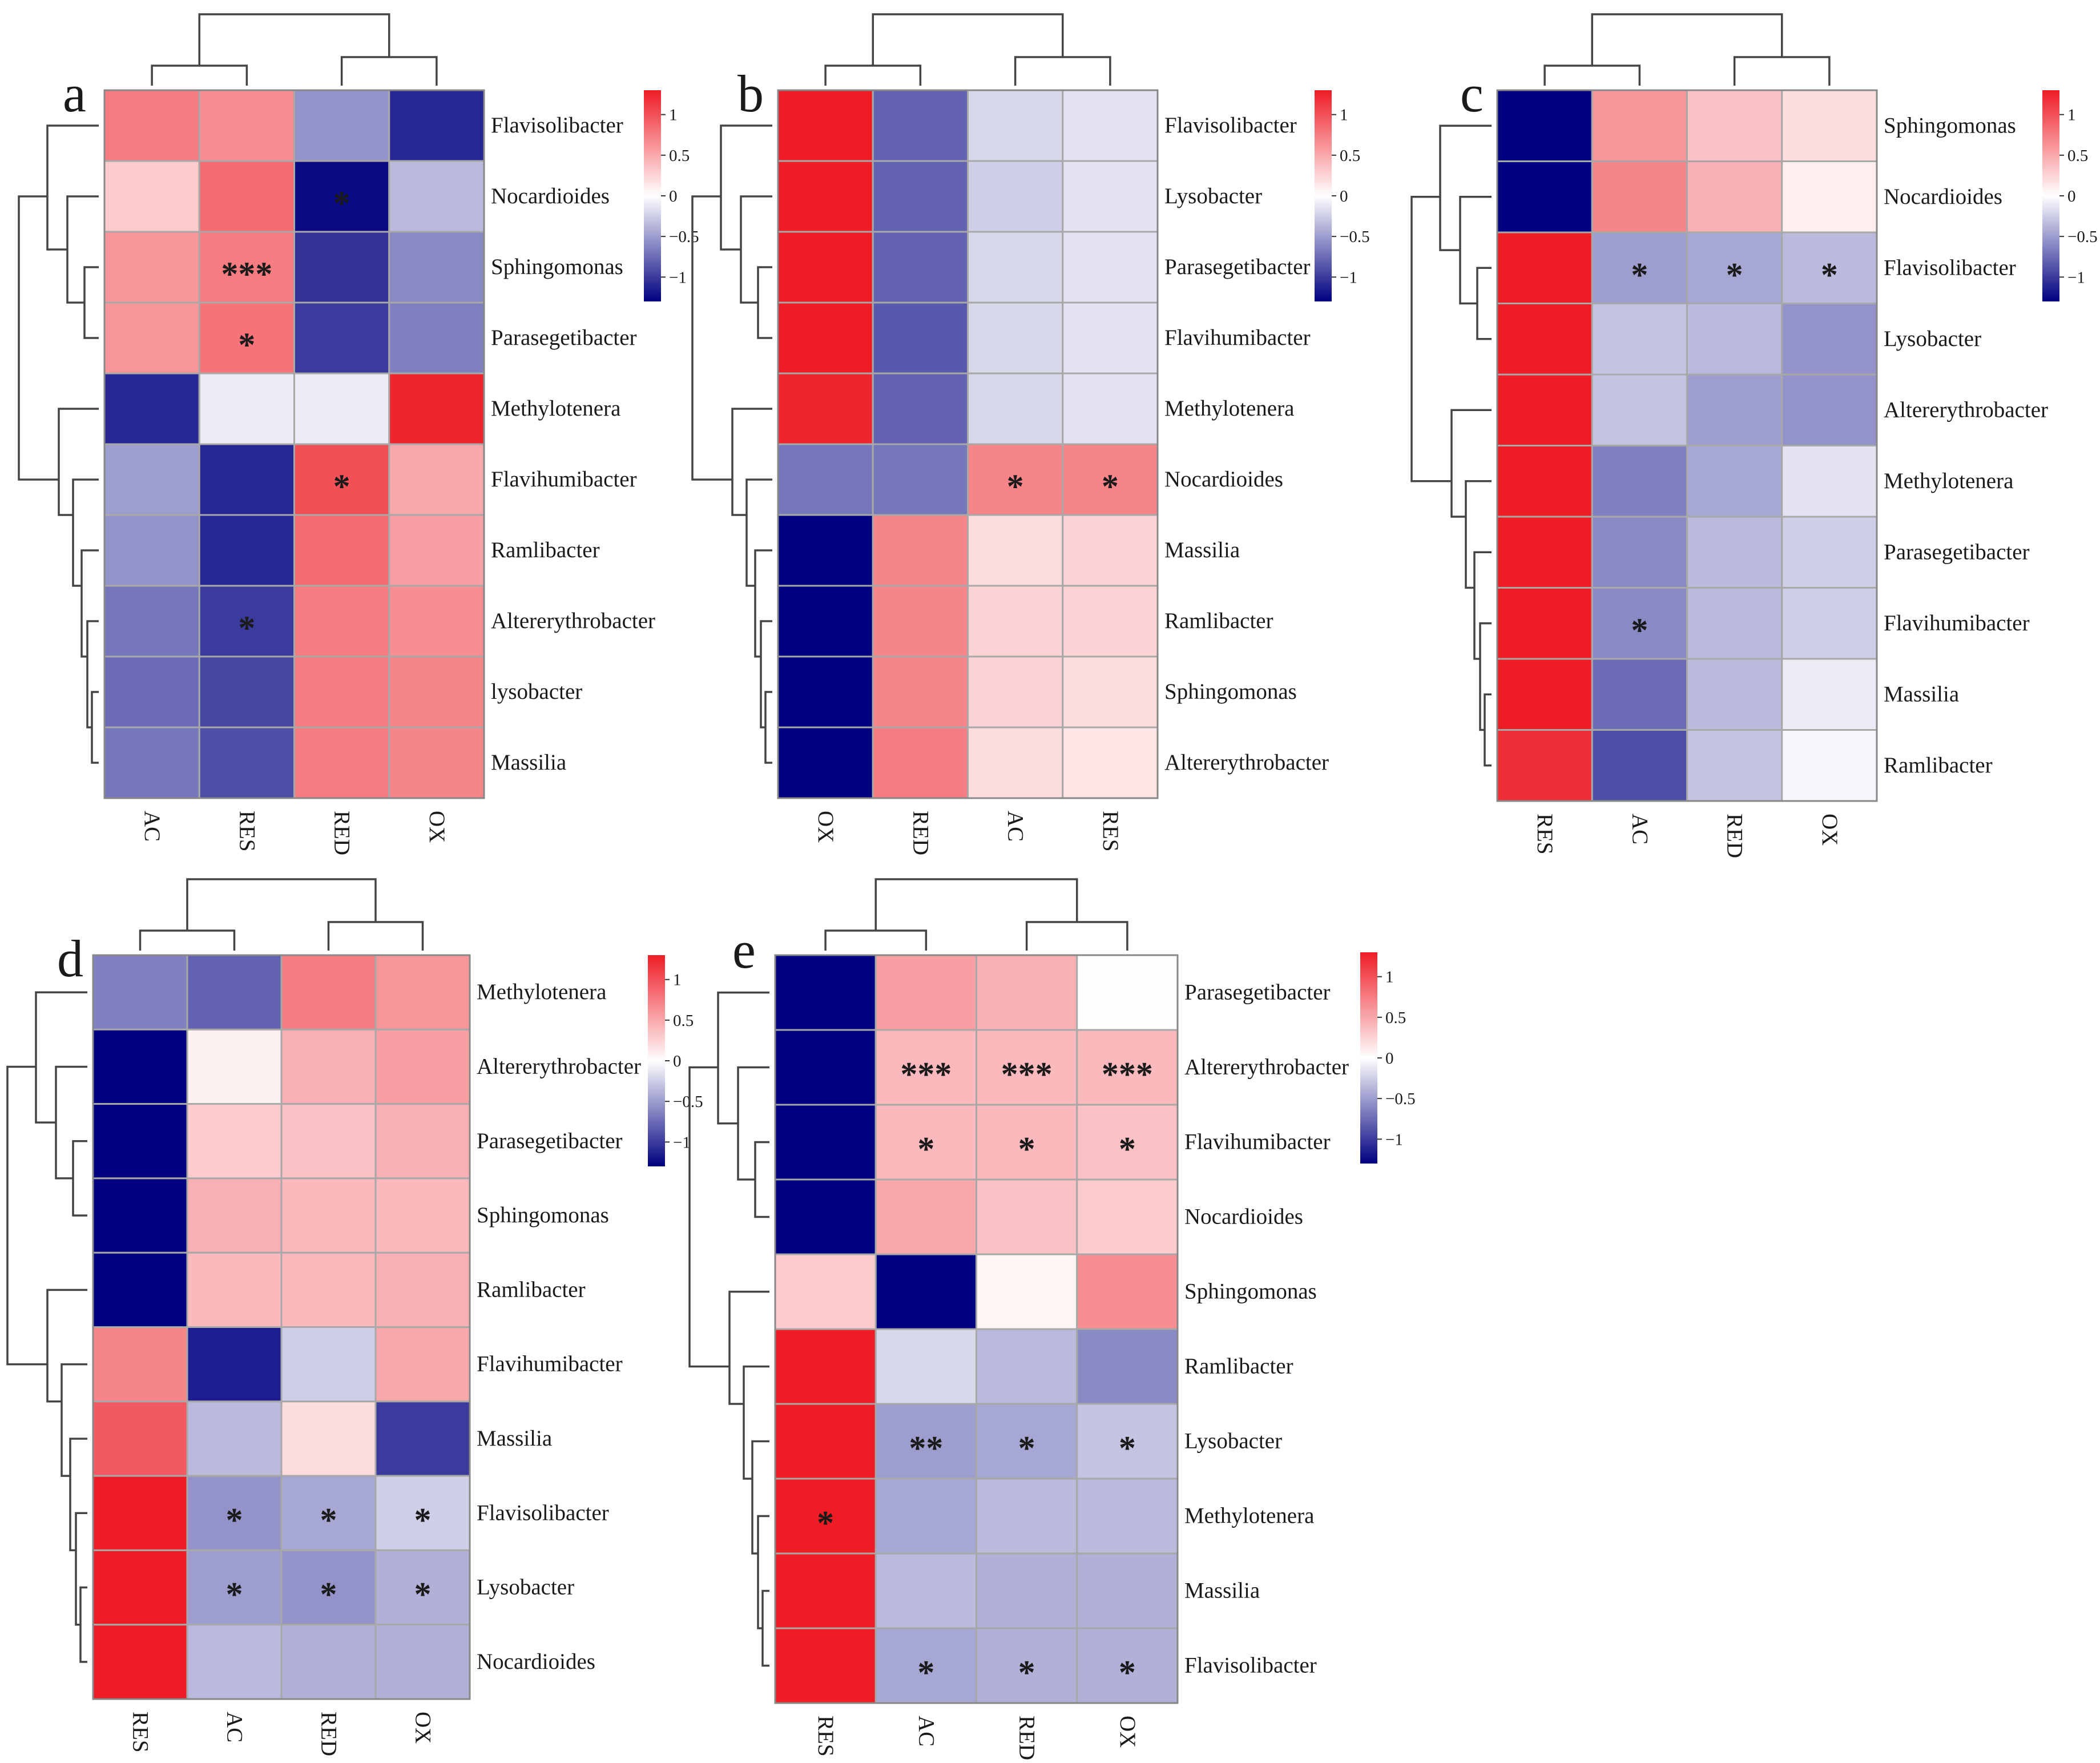 This screenshot has height=1763, width=2100. I want to click on row-label: Methylotenera, so click(1948, 481).